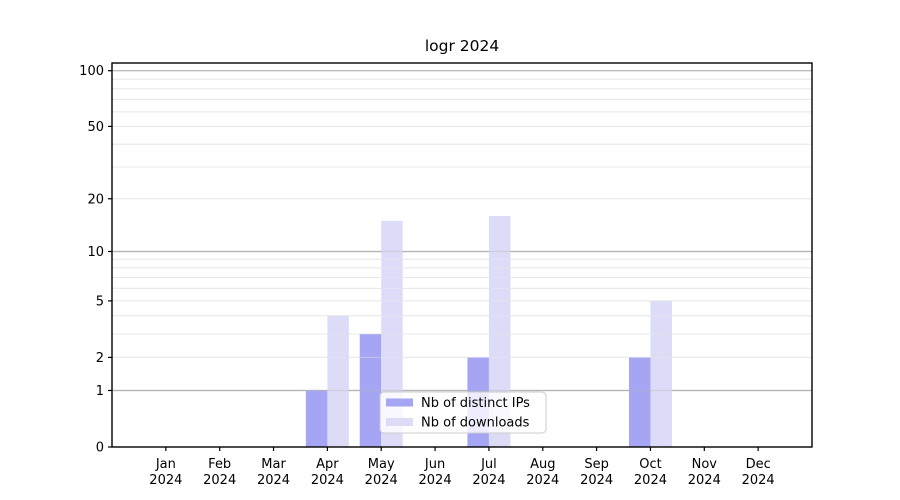 This screenshot has width=900, height=500. What do you see at coordinates (639, 402) in the screenshot?
I see `bar-nb-of-distinct-ips-oct-2024` at bounding box center [639, 402].